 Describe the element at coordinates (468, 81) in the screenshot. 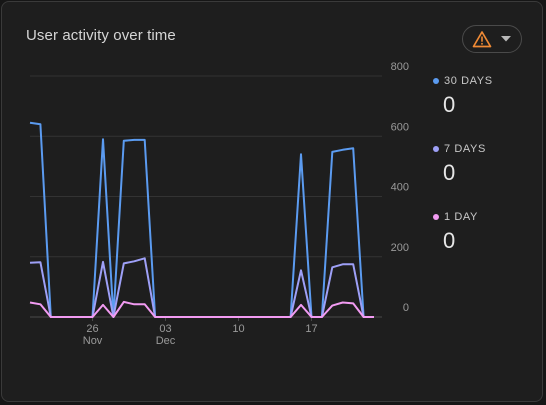

I see `legend-label: 30 DAYS` at that location.